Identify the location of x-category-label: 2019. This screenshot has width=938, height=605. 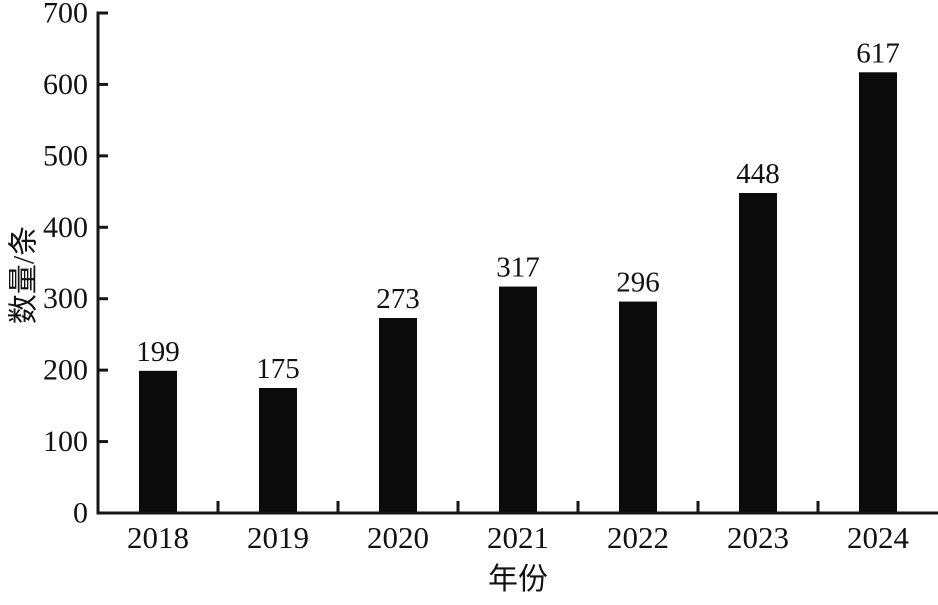
(278, 537).